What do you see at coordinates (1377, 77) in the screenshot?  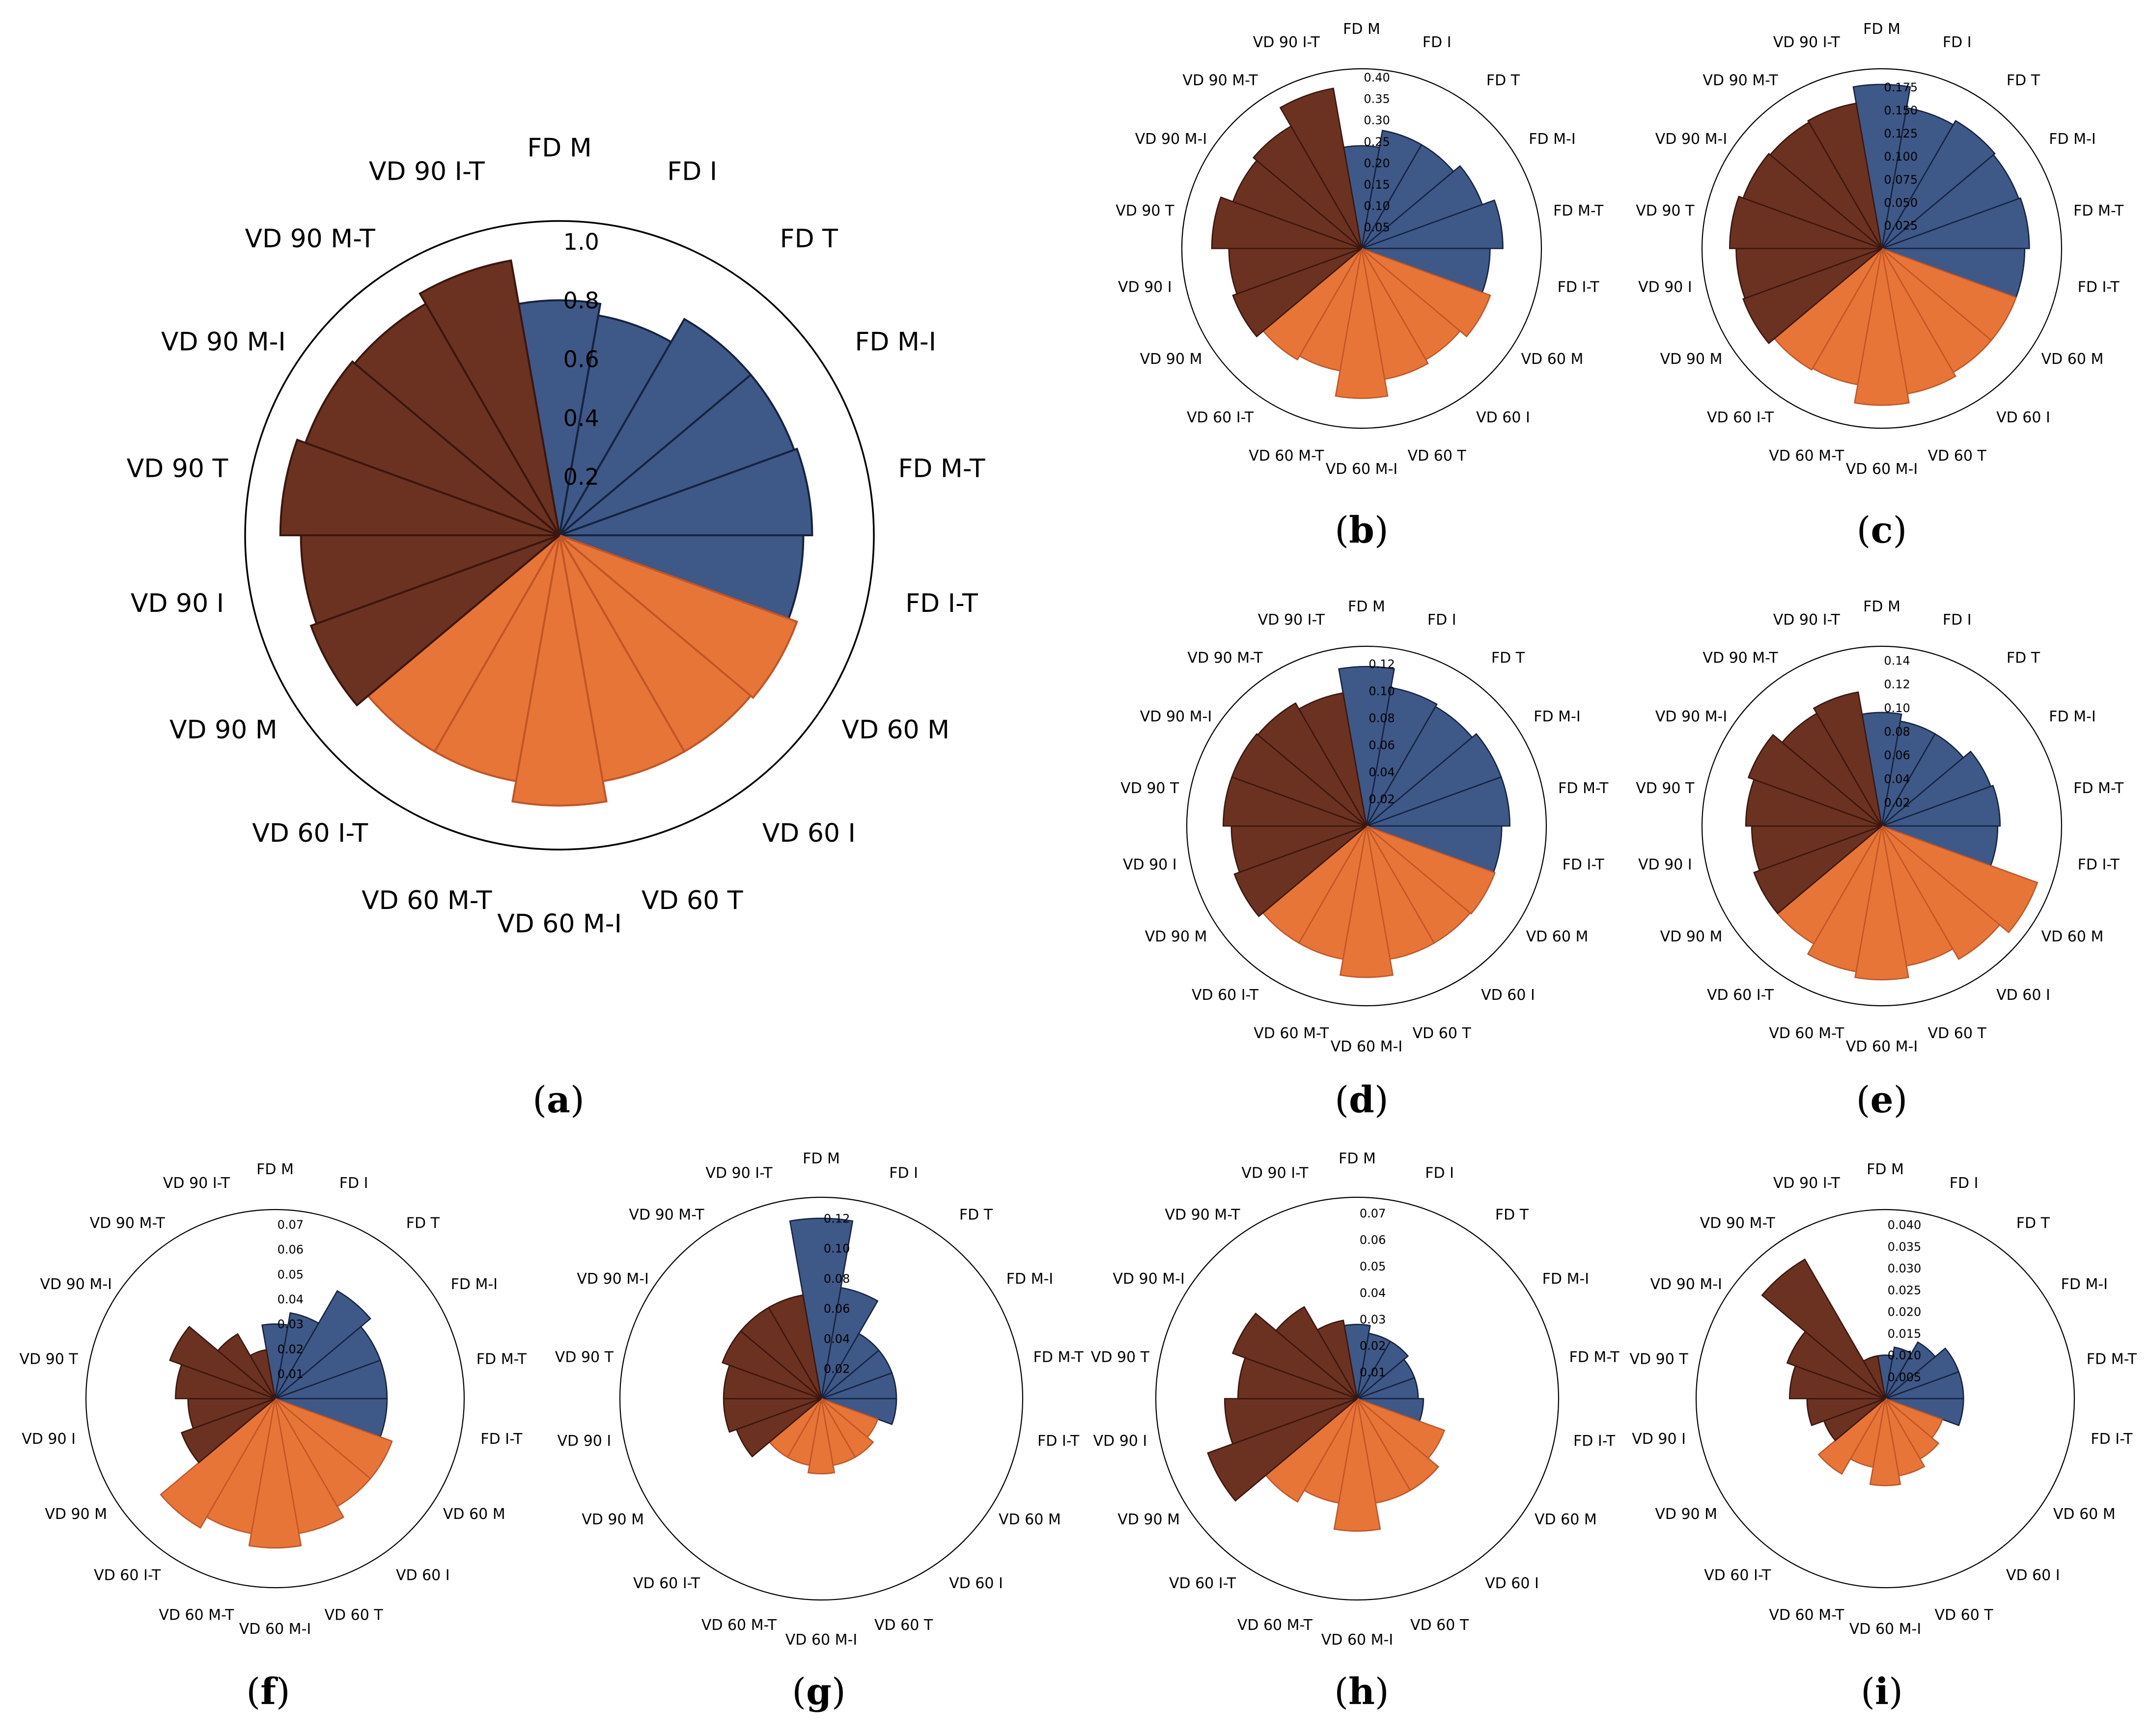 I see `radial-tick-label: 0.40` at bounding box center [1377, 77].